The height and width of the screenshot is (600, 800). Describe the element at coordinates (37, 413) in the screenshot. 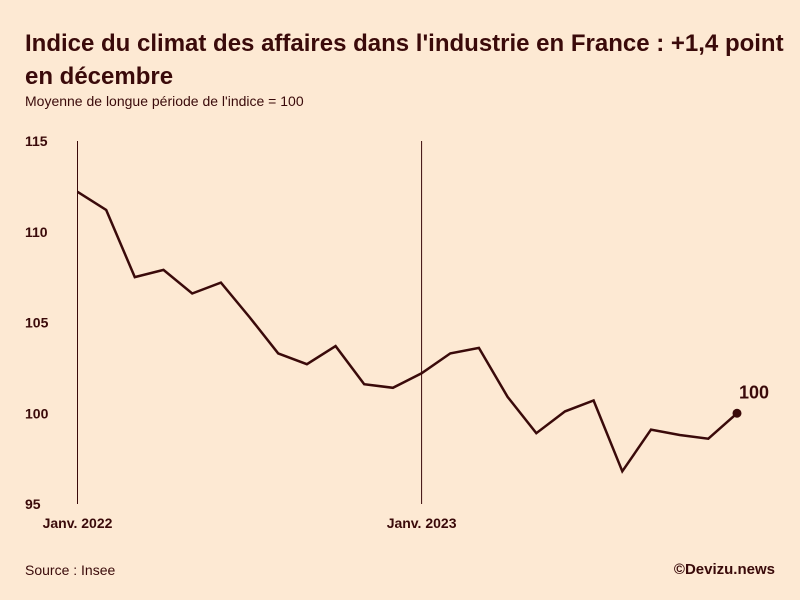

I see `y-tick-label: 100` at that location.